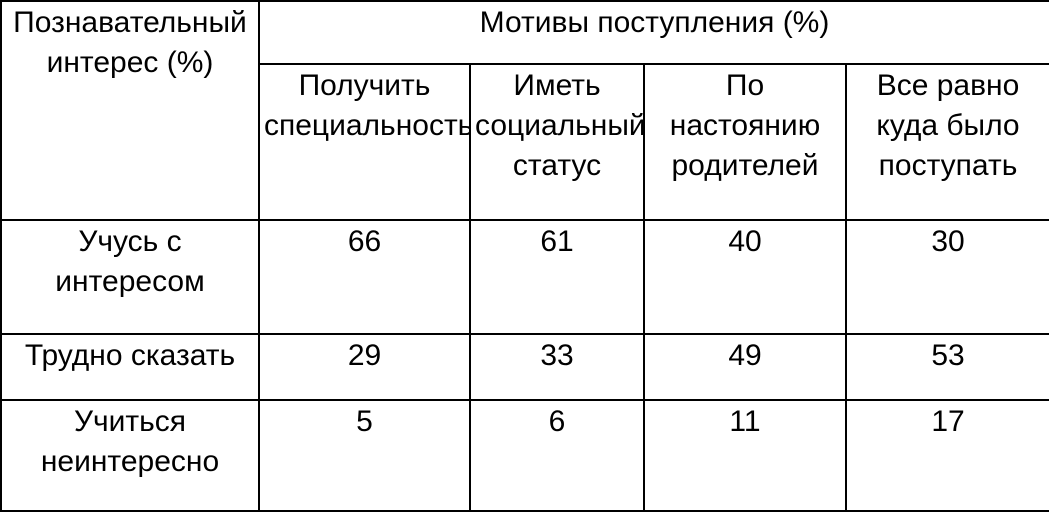 The image size is (1049, 512). I want to click on row-label: Учиться неинтересно, so click(130, 442).